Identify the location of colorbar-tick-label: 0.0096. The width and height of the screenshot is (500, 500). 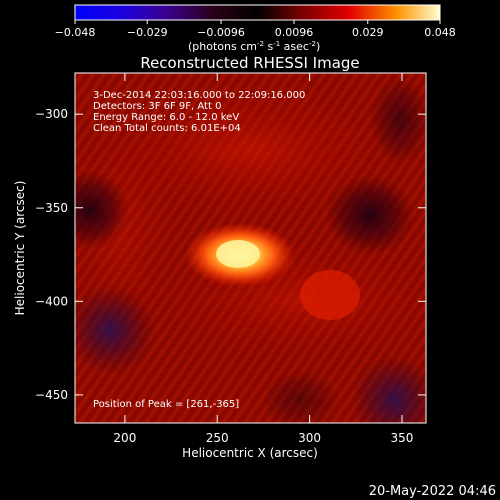
(294, 32).